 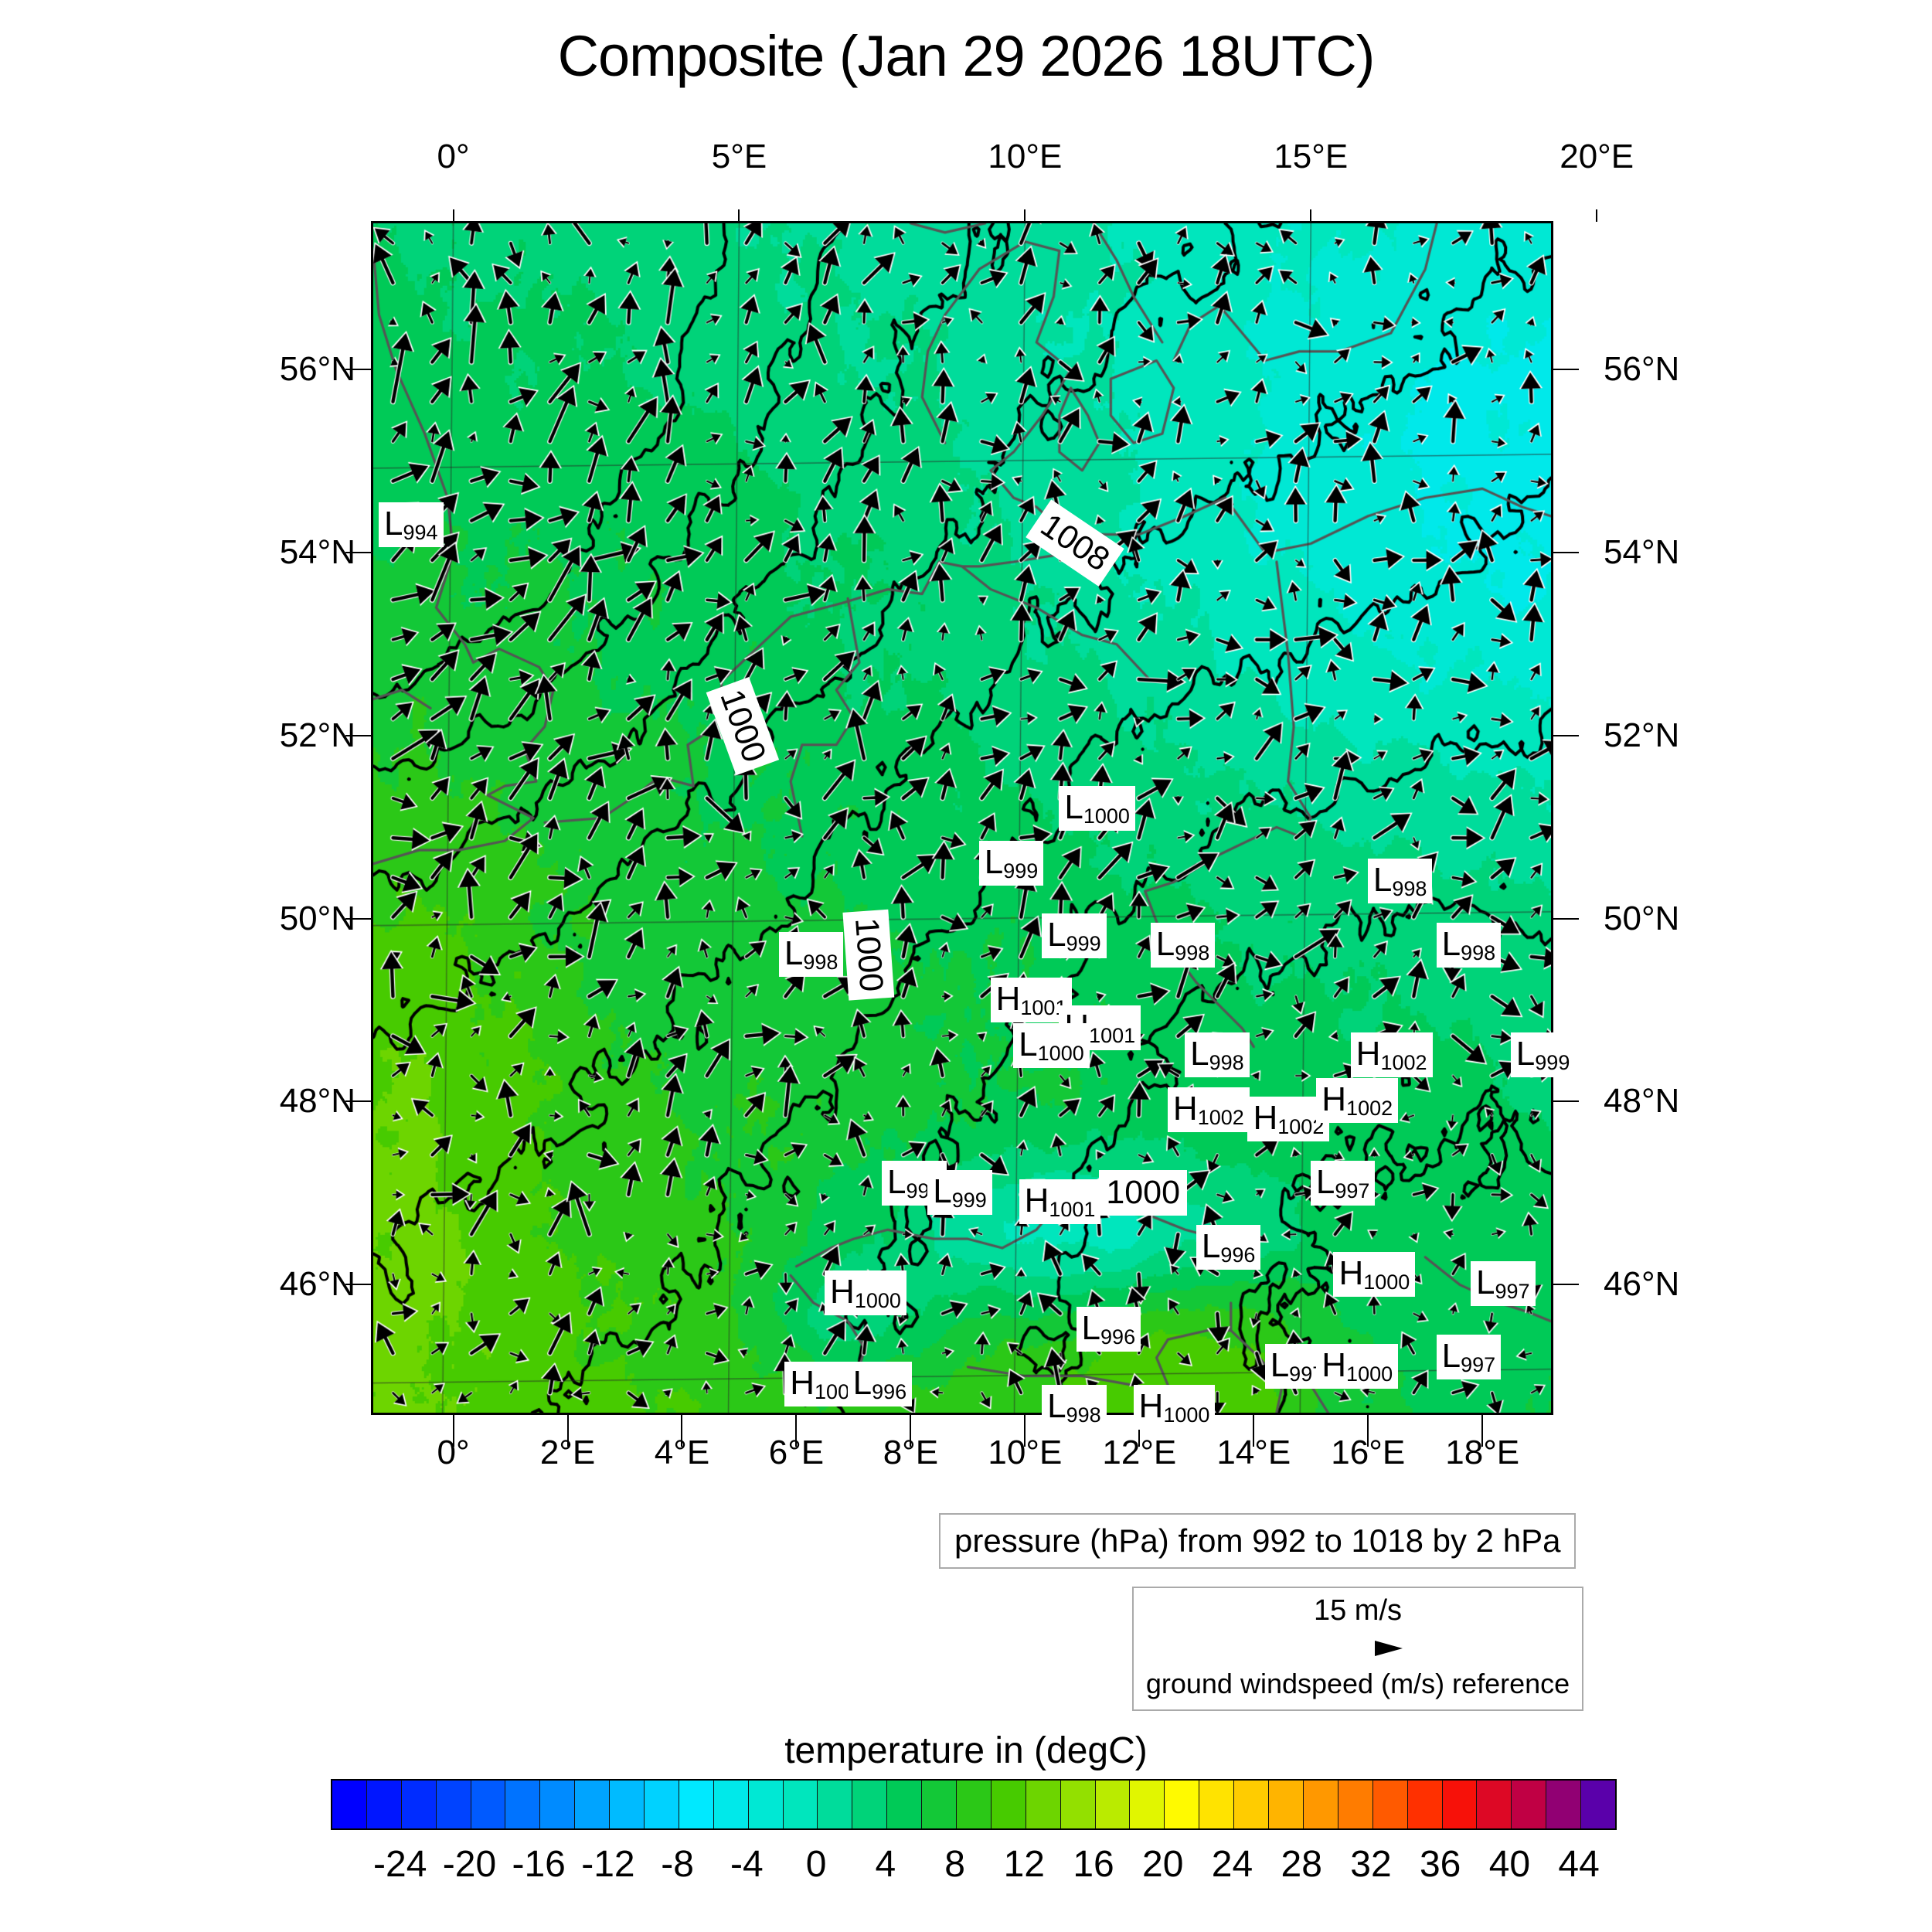 What do you see at coordinates (966, 1870) in the screenshot?
I see `colorbar-tick-labels: -24 -20 -16 -12 -8 -4 0 4 8 12 16 20 24 28 32 36 40 44` at bounding box center [966, 1870].